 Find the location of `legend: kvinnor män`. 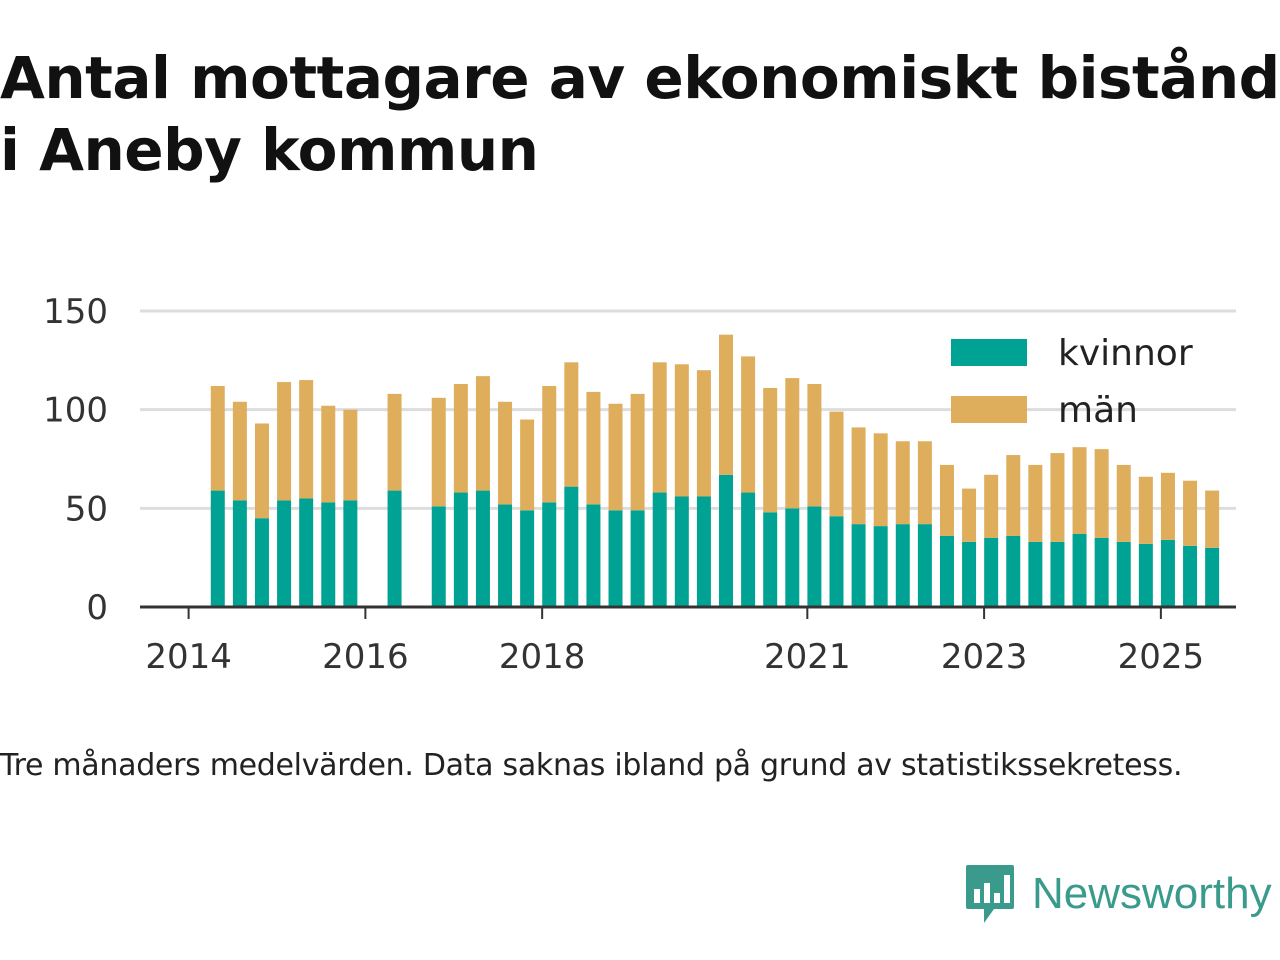

legend: kvinnor män is located at coordinates (1072, 382).